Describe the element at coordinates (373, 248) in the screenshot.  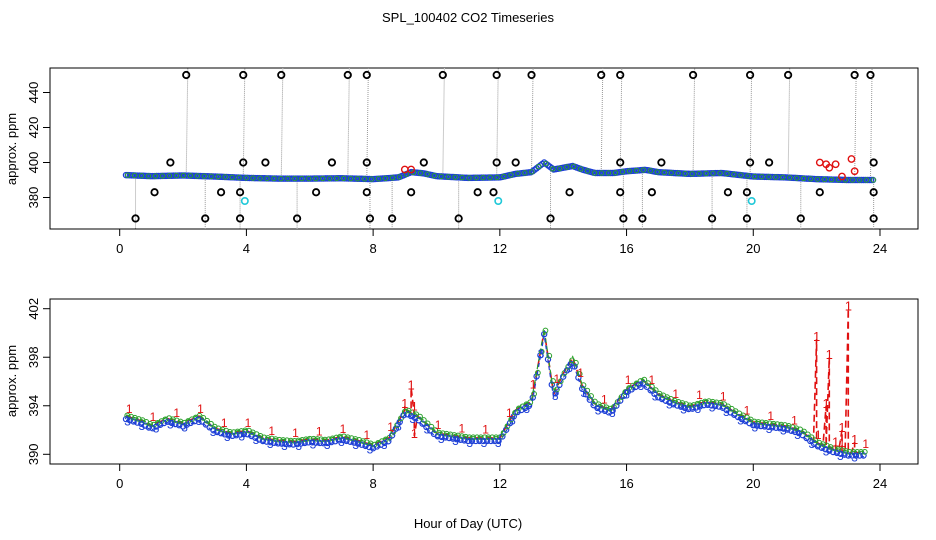
I see `top-x-tick-label: 8` at that location.